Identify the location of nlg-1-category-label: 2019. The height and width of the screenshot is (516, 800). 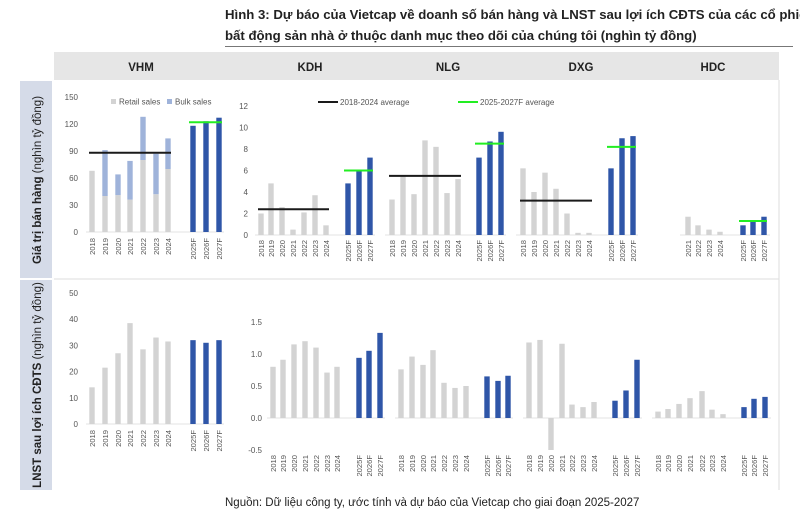
(412, 463).